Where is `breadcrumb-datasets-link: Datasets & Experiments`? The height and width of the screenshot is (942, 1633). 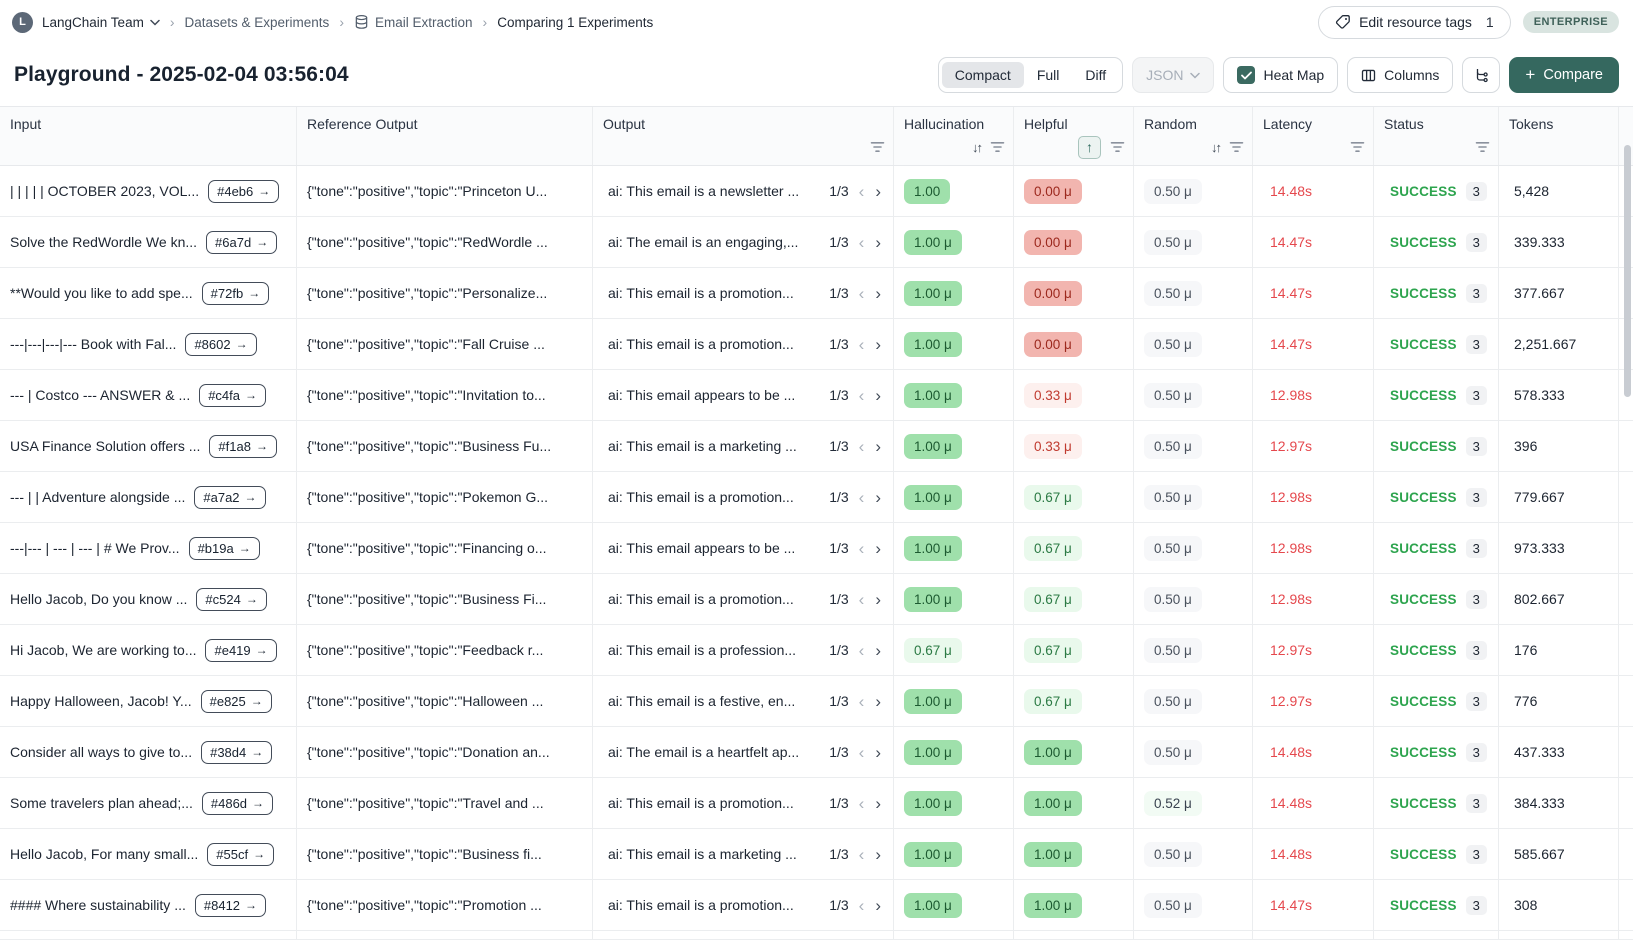 breadcrumb-datasets-link: Datasets & Experiments is located at coordinates (257, 22).